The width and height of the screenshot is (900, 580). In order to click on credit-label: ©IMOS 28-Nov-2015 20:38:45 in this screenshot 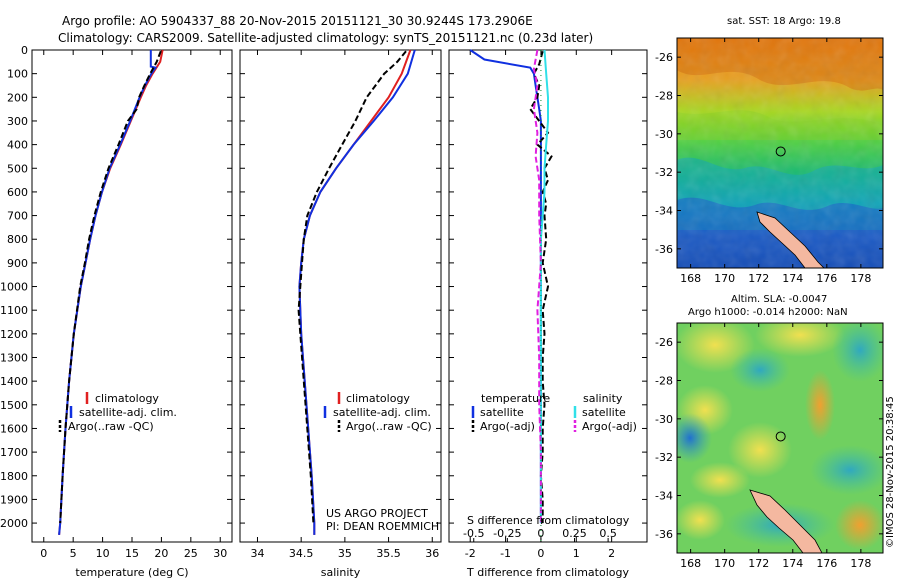, I will do `click(890, 472)`.